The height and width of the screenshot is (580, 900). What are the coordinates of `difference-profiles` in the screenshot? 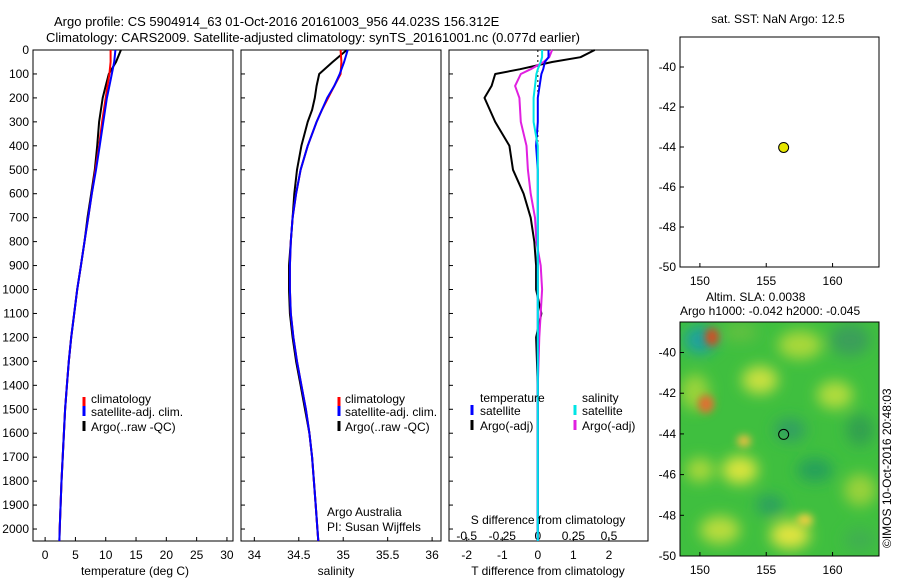 It's located at (539, 295).